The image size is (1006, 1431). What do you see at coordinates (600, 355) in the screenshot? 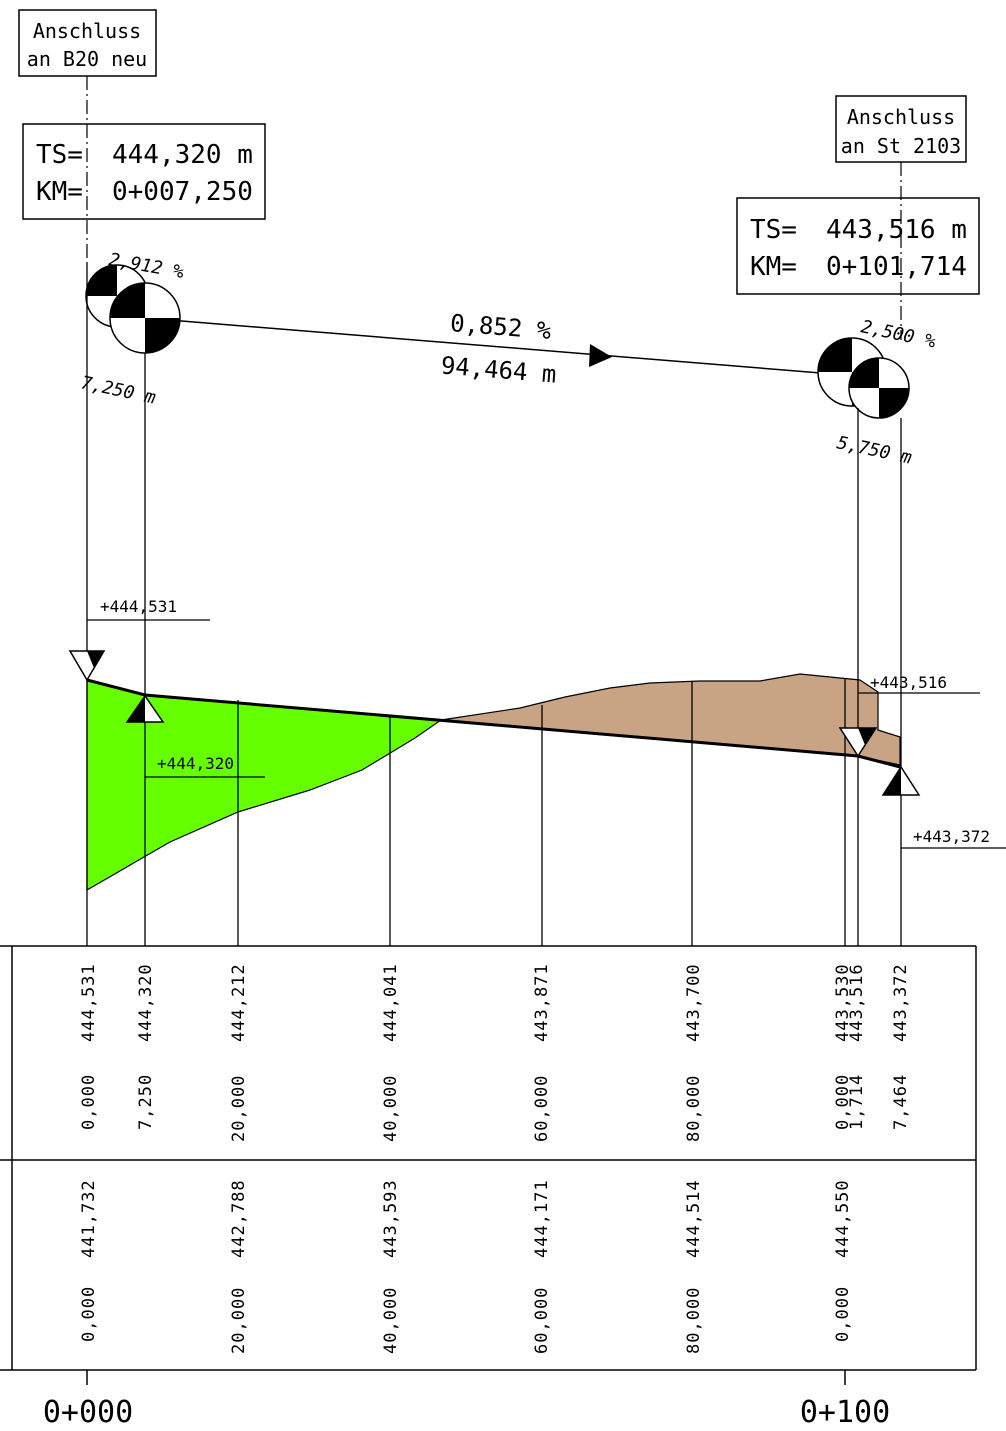
I see `grade-direction-arrow` at bounding box center [600, 355].